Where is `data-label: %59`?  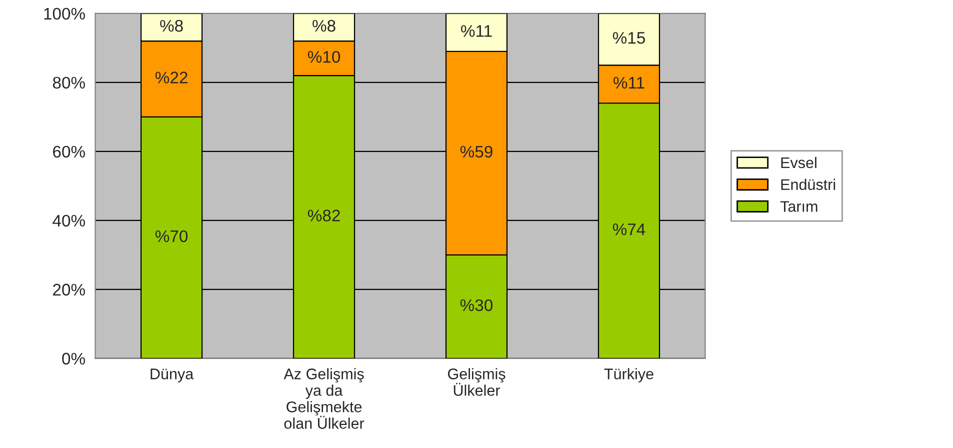 data-label: %59 is located at coordinates (476, 152).